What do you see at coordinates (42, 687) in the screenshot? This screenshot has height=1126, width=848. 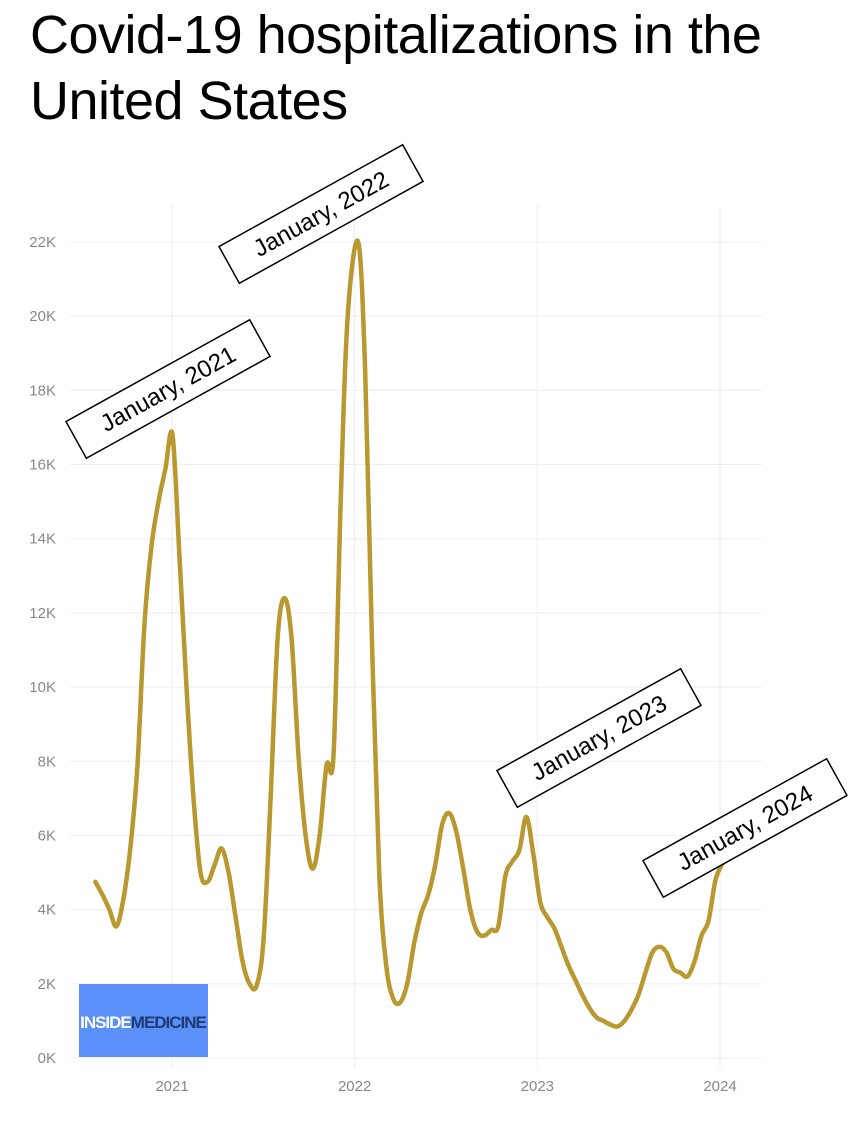 I see `y-tick-label: 10K` at bounding box center [42, 687].